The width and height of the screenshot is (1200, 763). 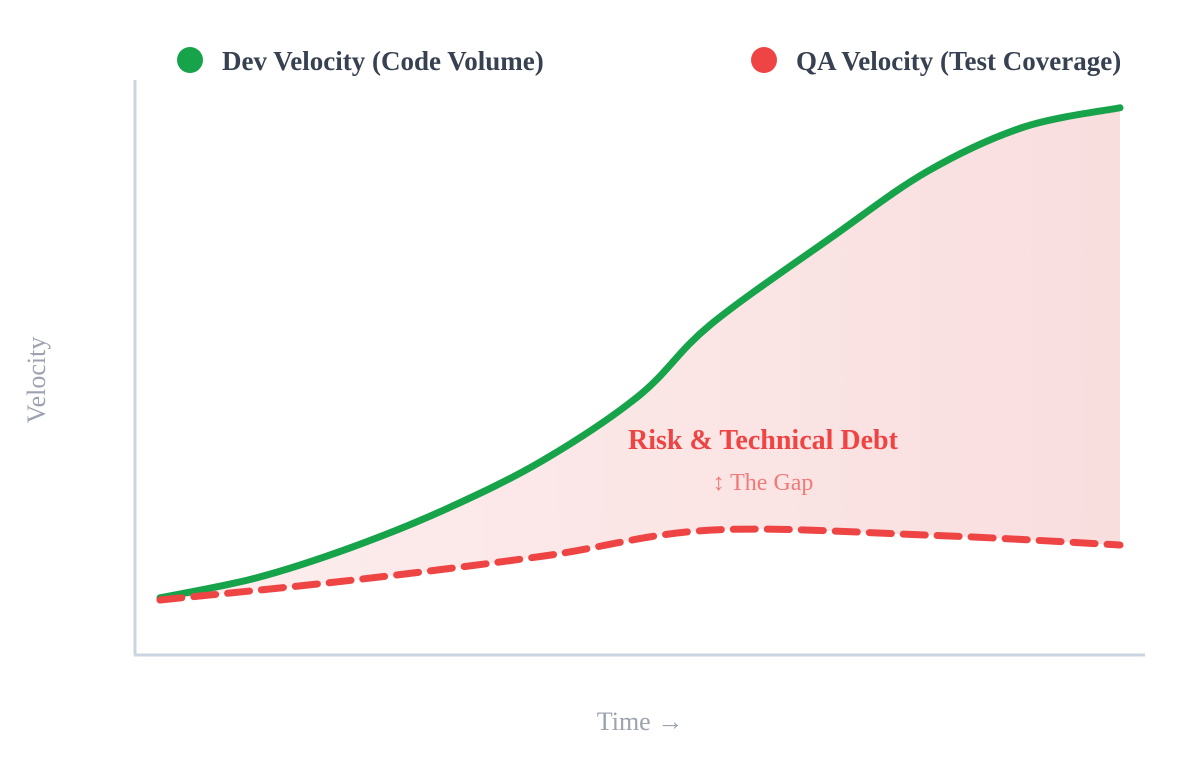 I want to click on legend-qa-label: QA Velocity (Test Coverage), so click(x=958, y=61).